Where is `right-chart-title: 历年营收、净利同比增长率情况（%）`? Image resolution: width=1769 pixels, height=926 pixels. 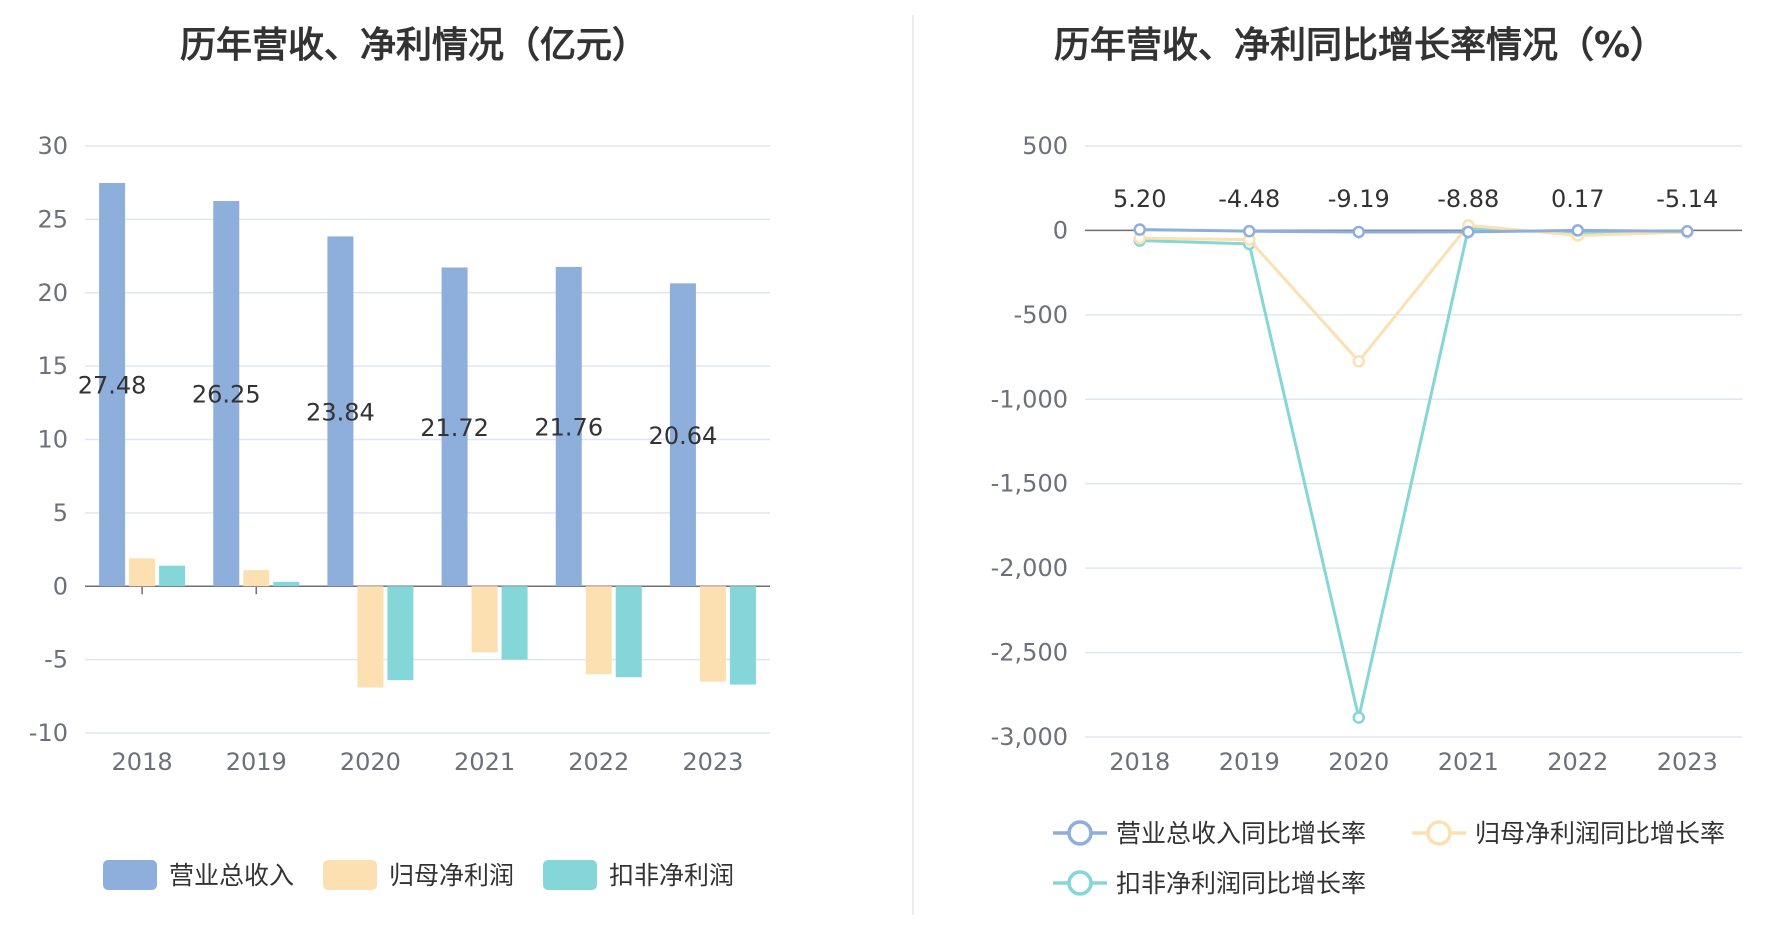 right-chart-title: 历年营收、净利同比增长率情况（%） is located at coordinates (1360, 45).